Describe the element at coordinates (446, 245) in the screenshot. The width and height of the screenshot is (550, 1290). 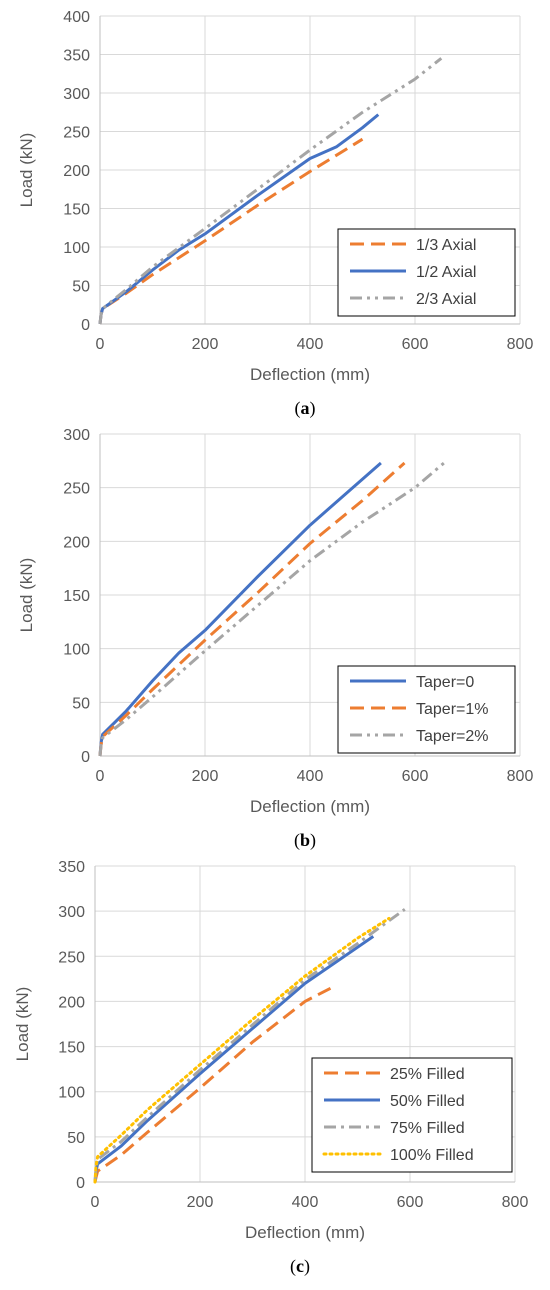
I see `legend-label-1: 1/3 Axial` at that location.